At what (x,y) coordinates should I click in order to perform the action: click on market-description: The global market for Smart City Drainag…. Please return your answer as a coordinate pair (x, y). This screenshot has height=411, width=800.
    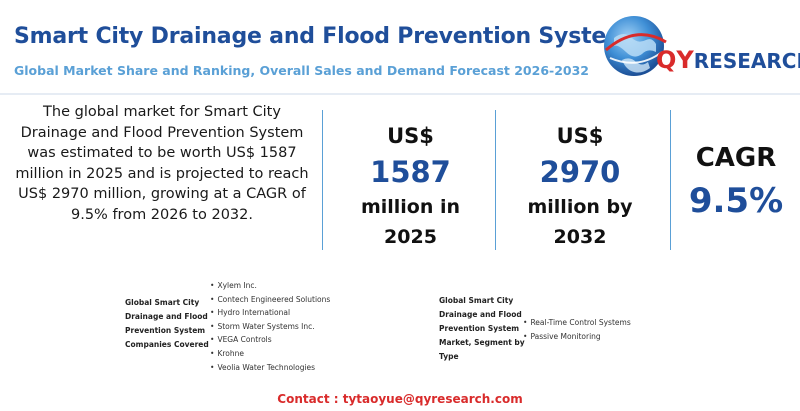
    Looking at the image, I should click on (162, 163).